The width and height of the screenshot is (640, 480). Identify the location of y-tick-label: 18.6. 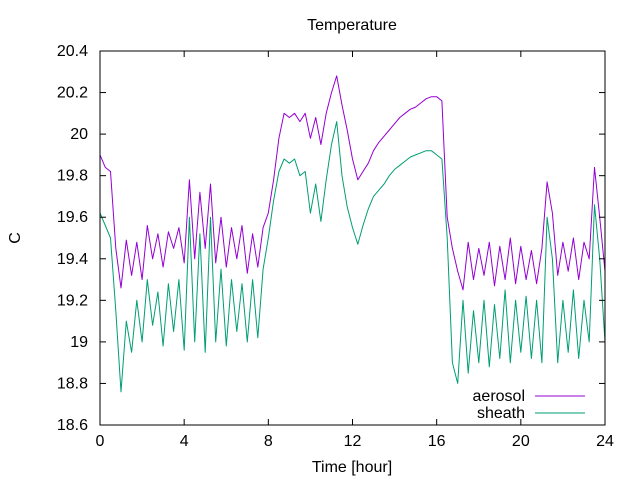
(72, 425).